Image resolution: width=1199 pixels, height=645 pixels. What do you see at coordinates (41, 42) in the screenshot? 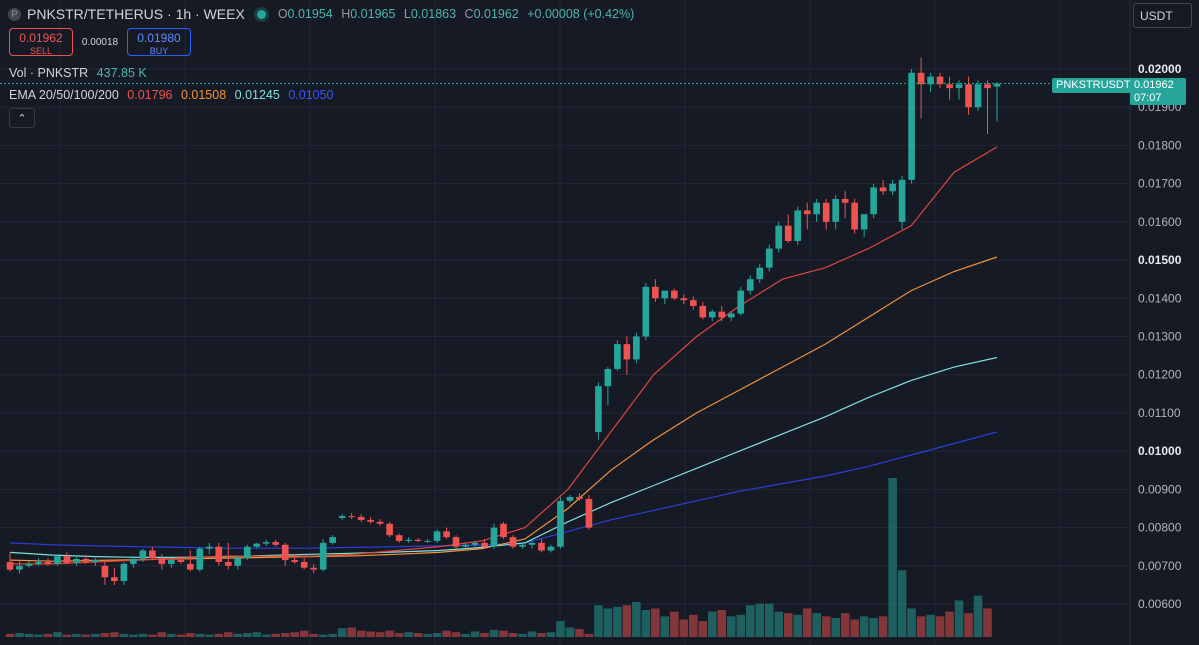
I see `sell-button: 0.01962 SELL` at bounding box center [41, 42].